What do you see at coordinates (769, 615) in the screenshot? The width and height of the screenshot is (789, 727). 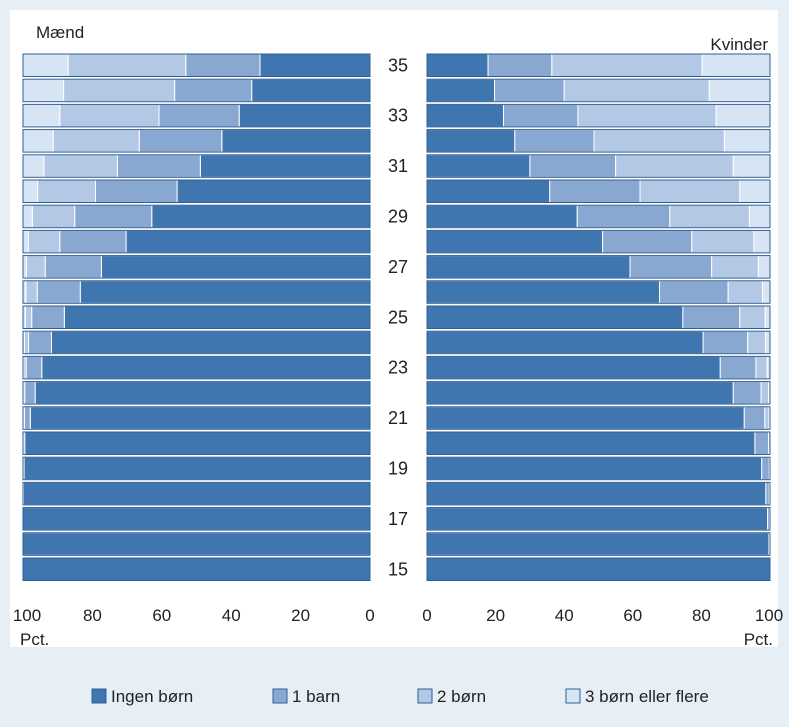 I see `women-tick-100: 100` at bounding box center [769, 615].